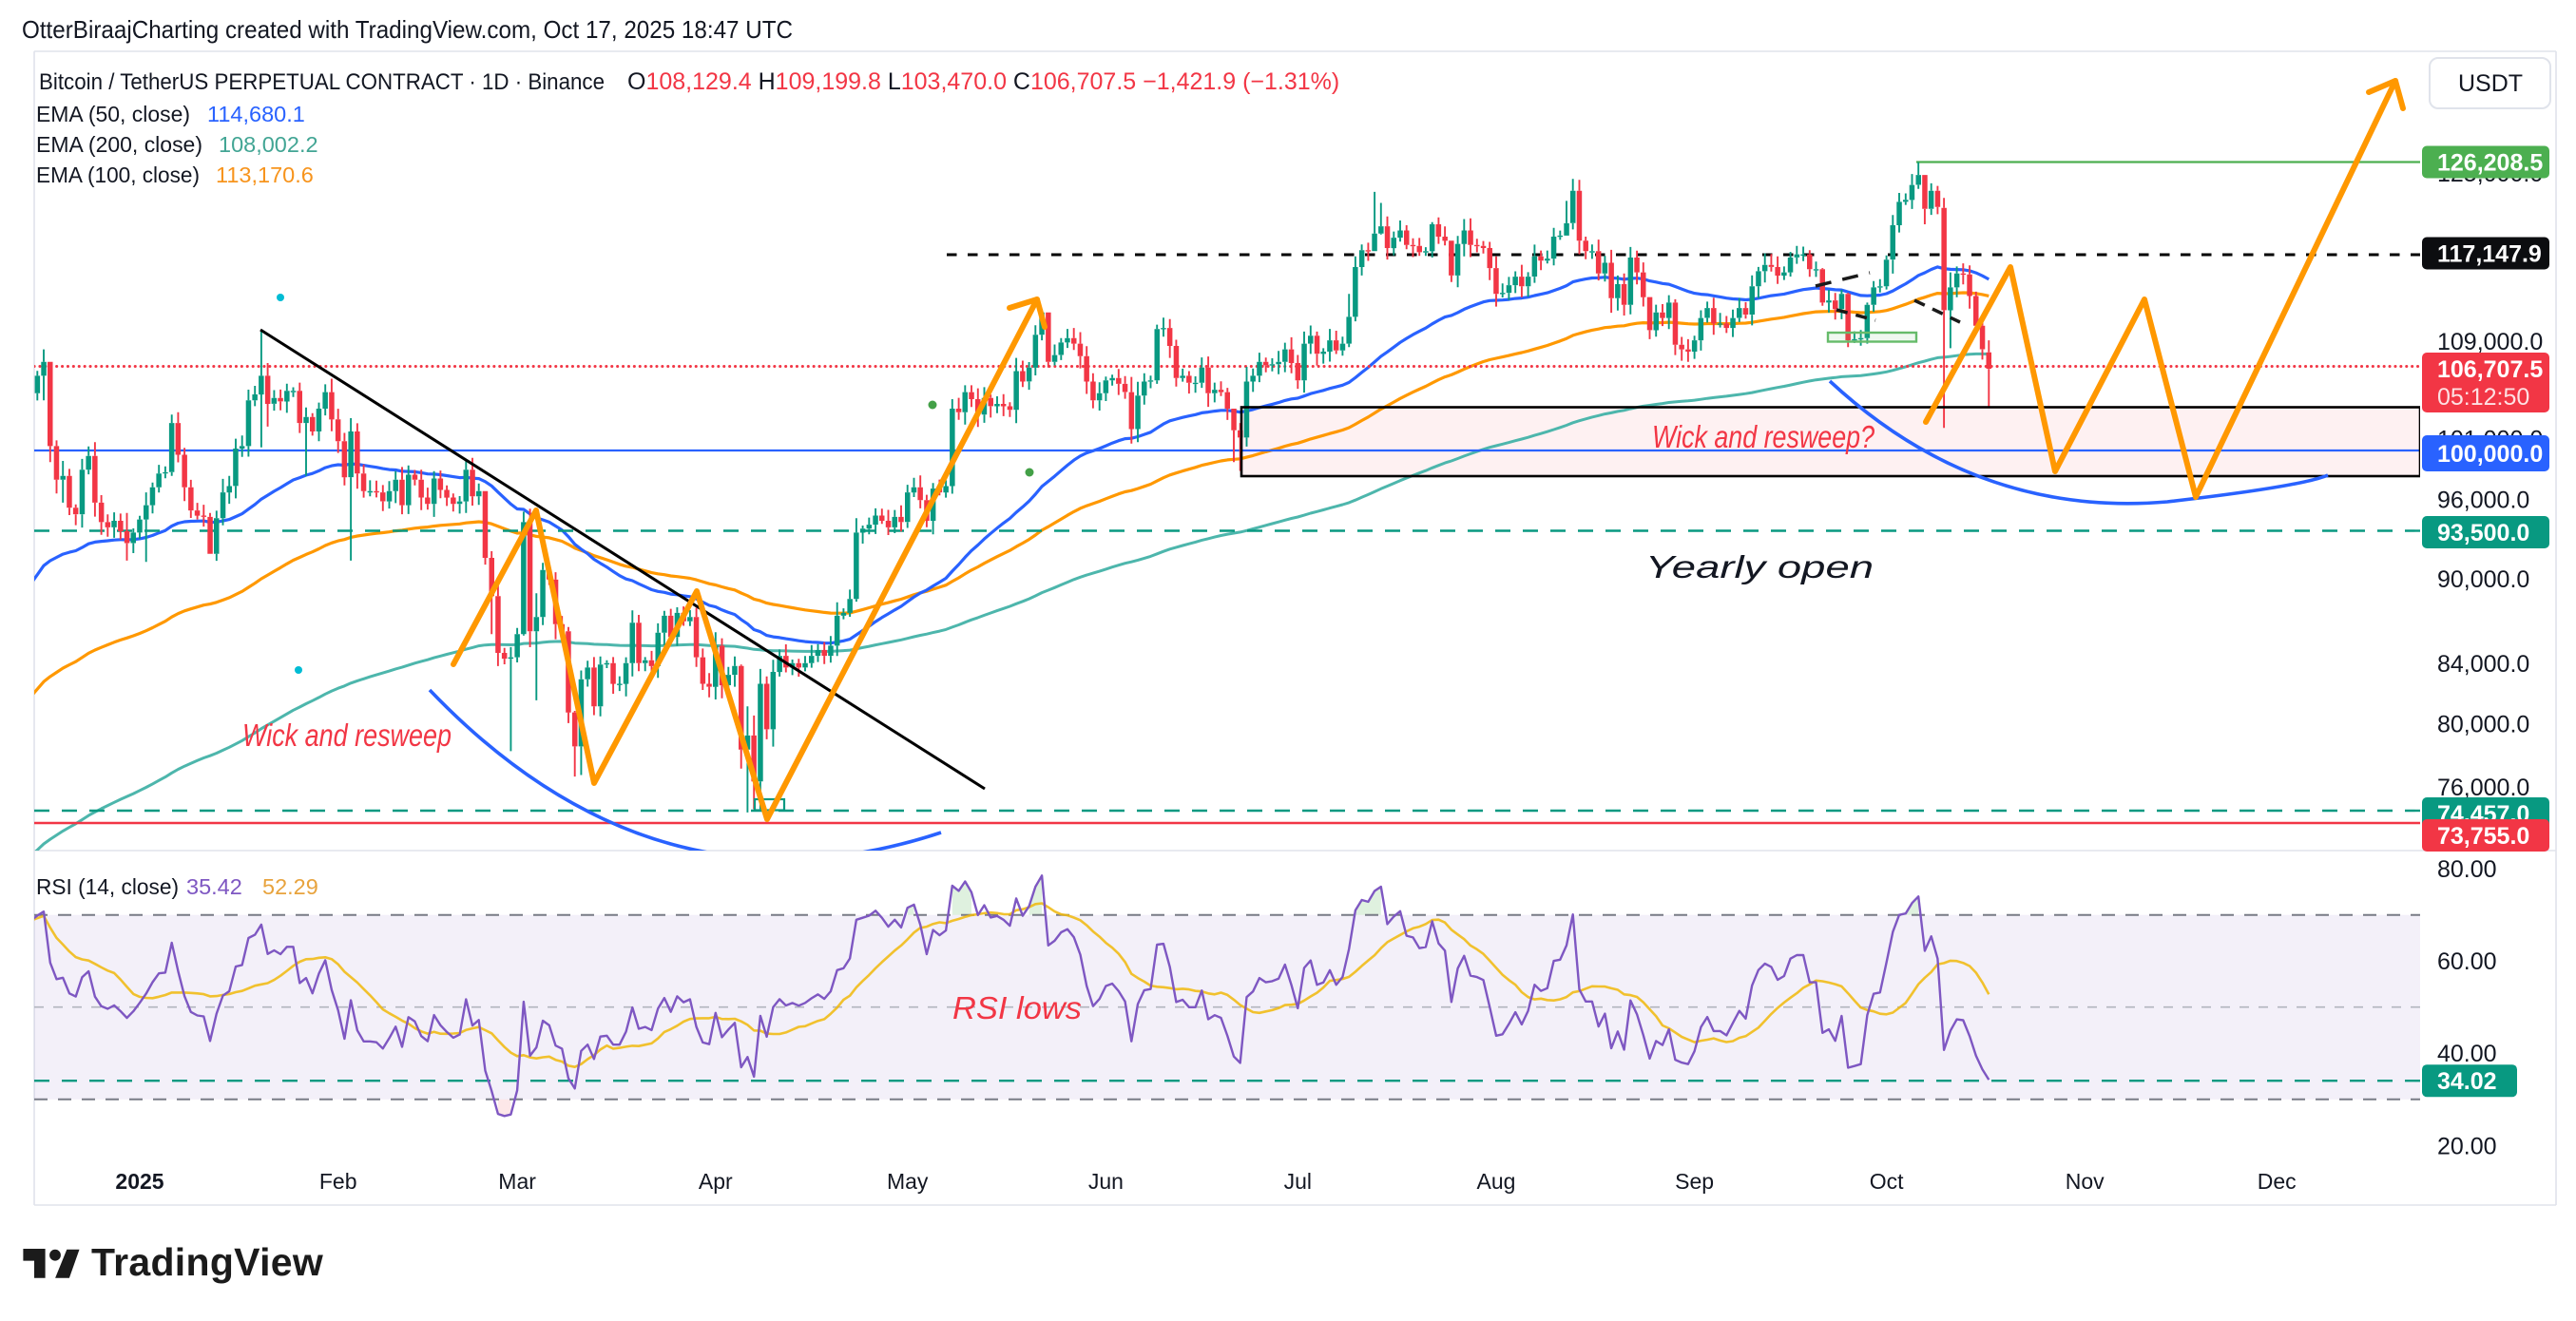 This screenshot has width=2576, height=1321. I want to click on svg-text: 100,000.0, so click(2490, 454).